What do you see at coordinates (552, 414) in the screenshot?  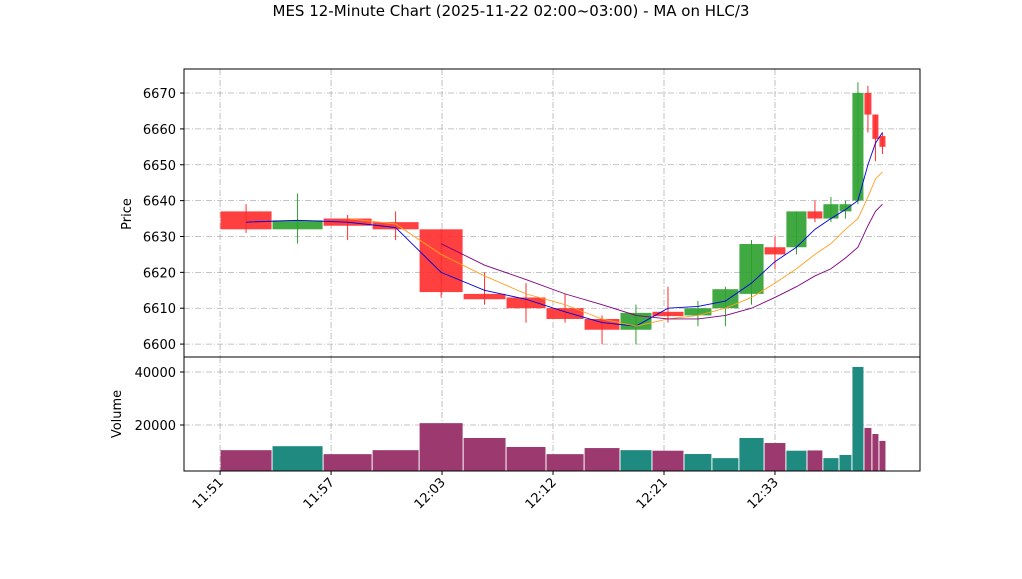 I see `volume-frame` at bounding box center [552, 414].